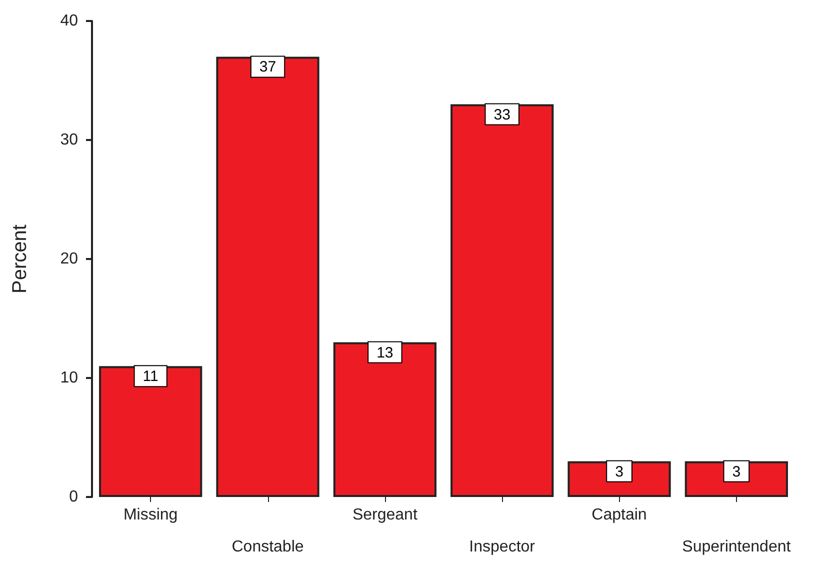 This screenshot has width=817, height=565. What do you see at coordinates (267, 67) in the screenshot?
I see `data-label: 37` at bounding box center [267, 67].